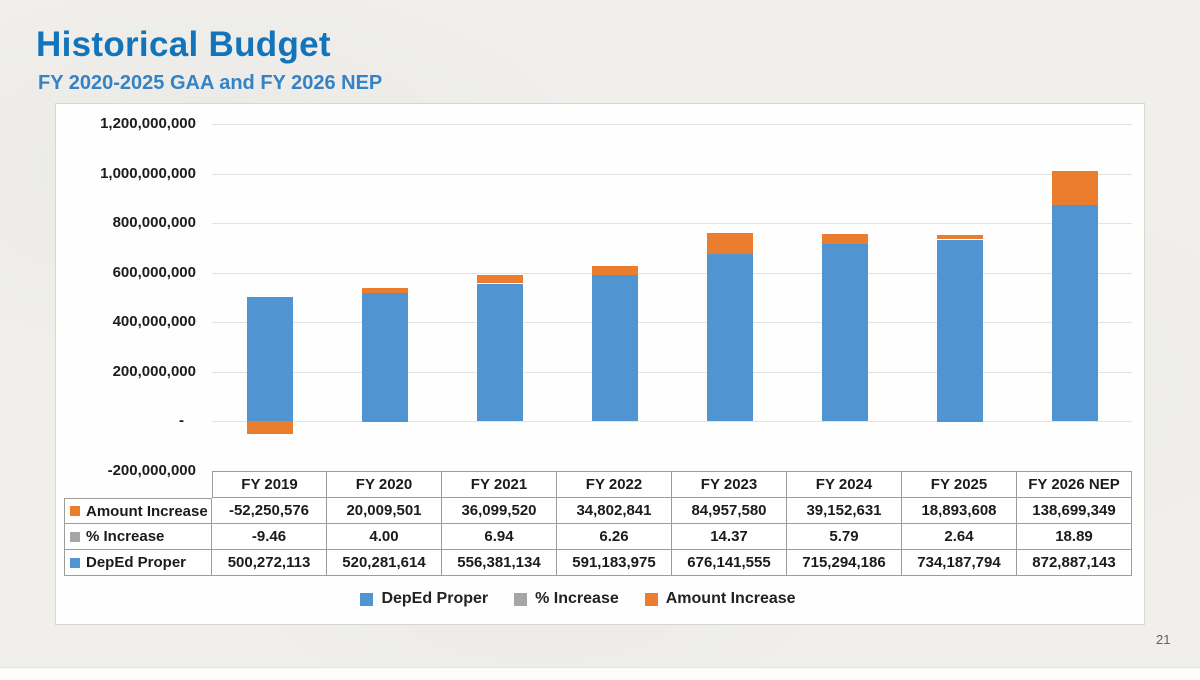 The height and width of the screenshot is (680, 1200). Describe the element at coordinates (729, 511) in the screenshot. I see `table-cell: 84,957,580` at that location.